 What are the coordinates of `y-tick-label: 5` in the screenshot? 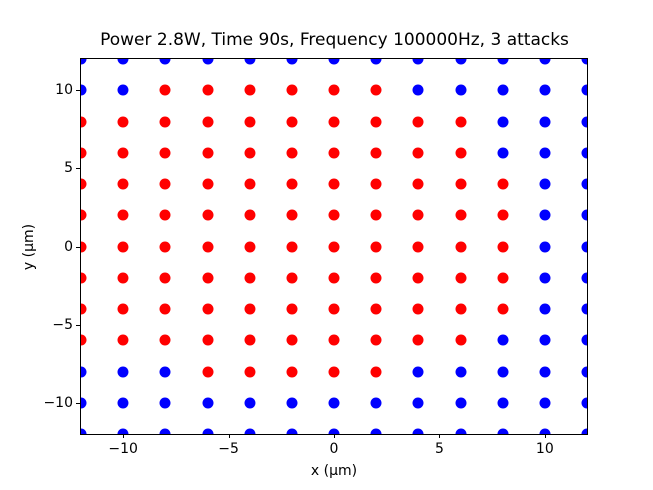 It's located at (68, 168).